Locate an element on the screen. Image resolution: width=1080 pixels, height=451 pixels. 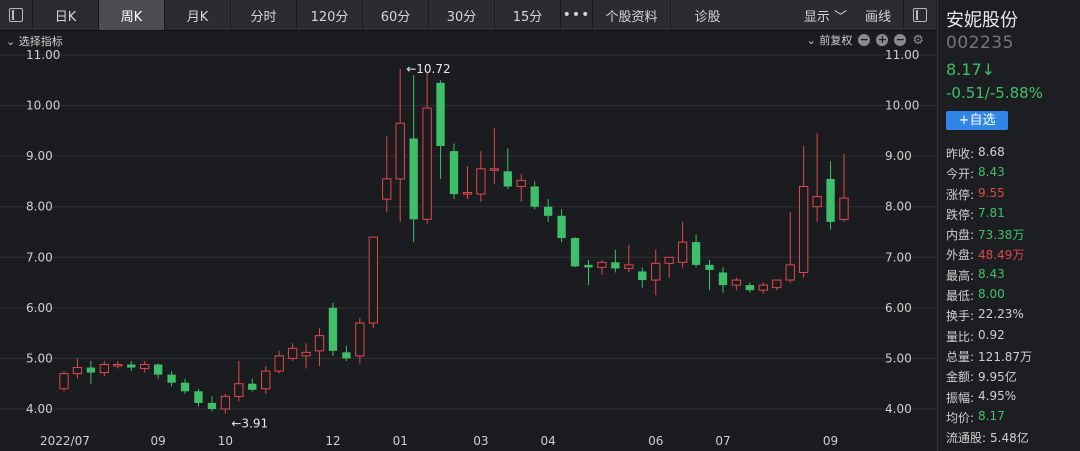
stat-value: 73.38万 is located at coordinates (1001, 235).